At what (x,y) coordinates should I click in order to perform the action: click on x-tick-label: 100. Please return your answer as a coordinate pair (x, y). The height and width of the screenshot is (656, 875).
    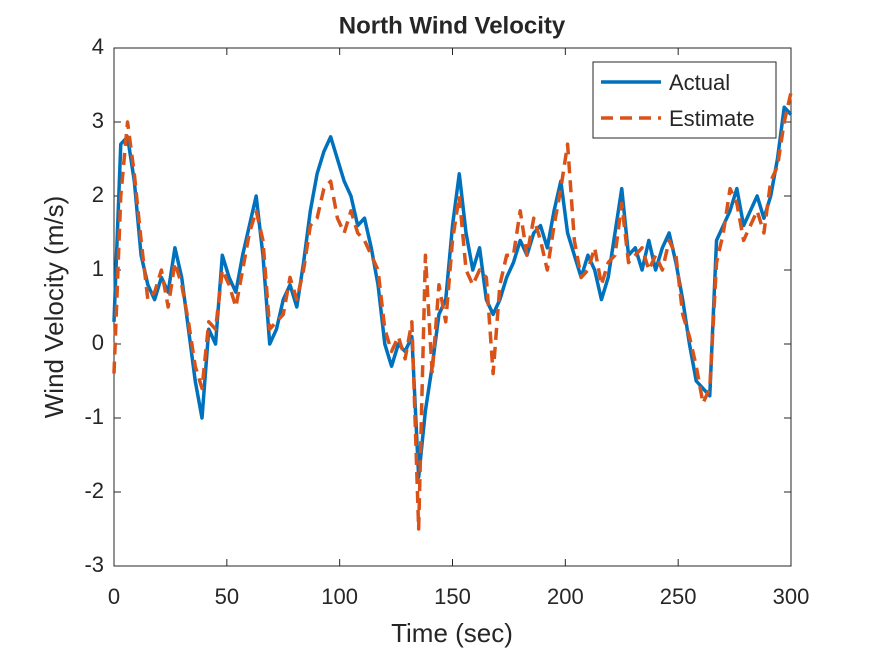
    Looking at the image, I should click on (339, 596).